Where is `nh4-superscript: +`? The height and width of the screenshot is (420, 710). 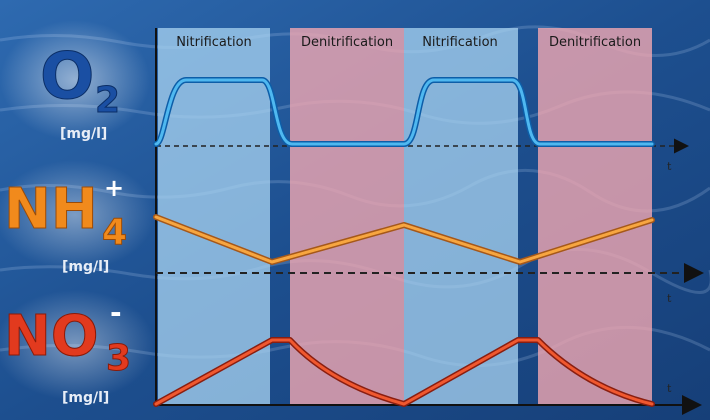
nh4-superscript: + is located at coordinates (114, 188).